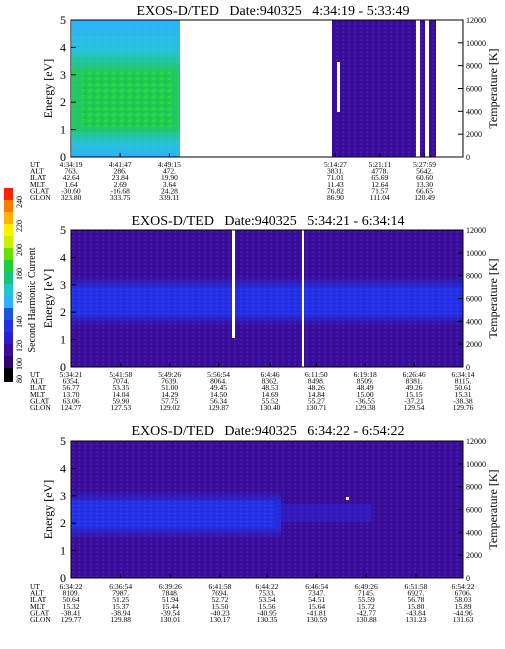  Describe the element at coordinates (120, 387) in the screenshot. I see `panel-2-footer-cell: 53.35` at that location.